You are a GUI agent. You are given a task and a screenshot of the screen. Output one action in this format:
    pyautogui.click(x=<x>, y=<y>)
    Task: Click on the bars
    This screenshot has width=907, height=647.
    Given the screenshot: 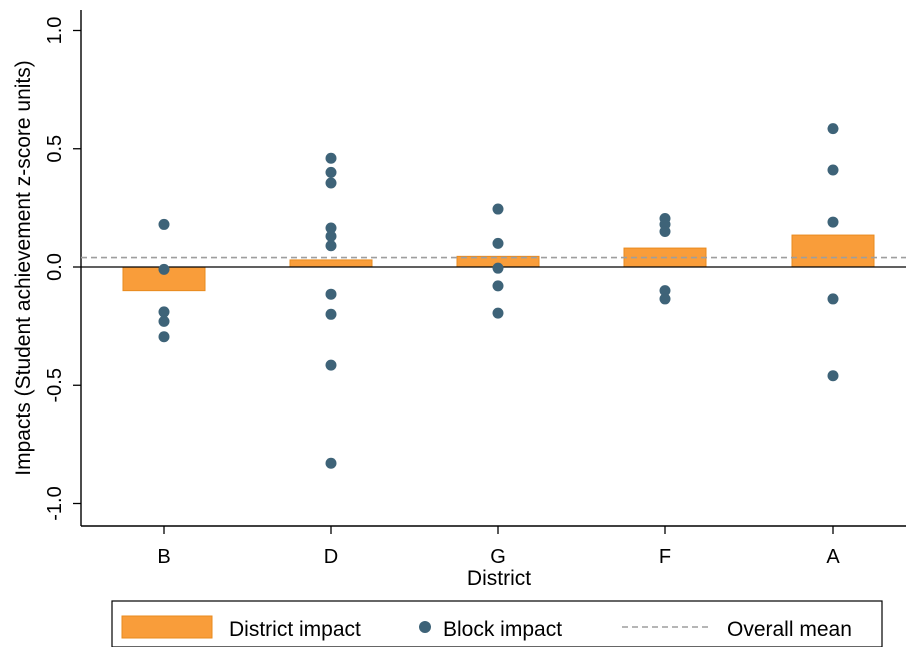 What is the action you would take?
    pyautogui.click(x=498, y=263)
    